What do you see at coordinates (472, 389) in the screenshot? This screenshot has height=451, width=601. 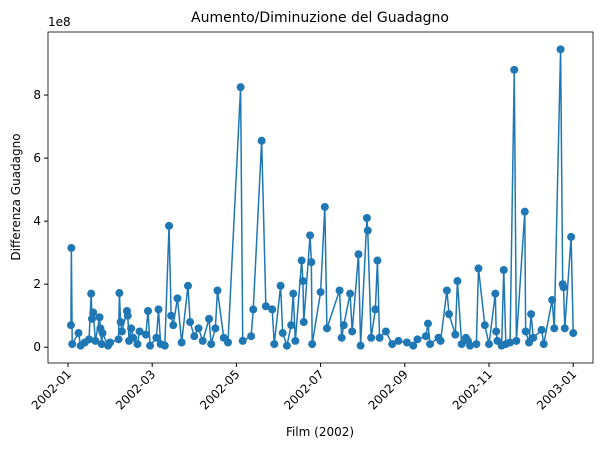 I see `x-tick-label: 2002-11` at bounding box center [472, 389].